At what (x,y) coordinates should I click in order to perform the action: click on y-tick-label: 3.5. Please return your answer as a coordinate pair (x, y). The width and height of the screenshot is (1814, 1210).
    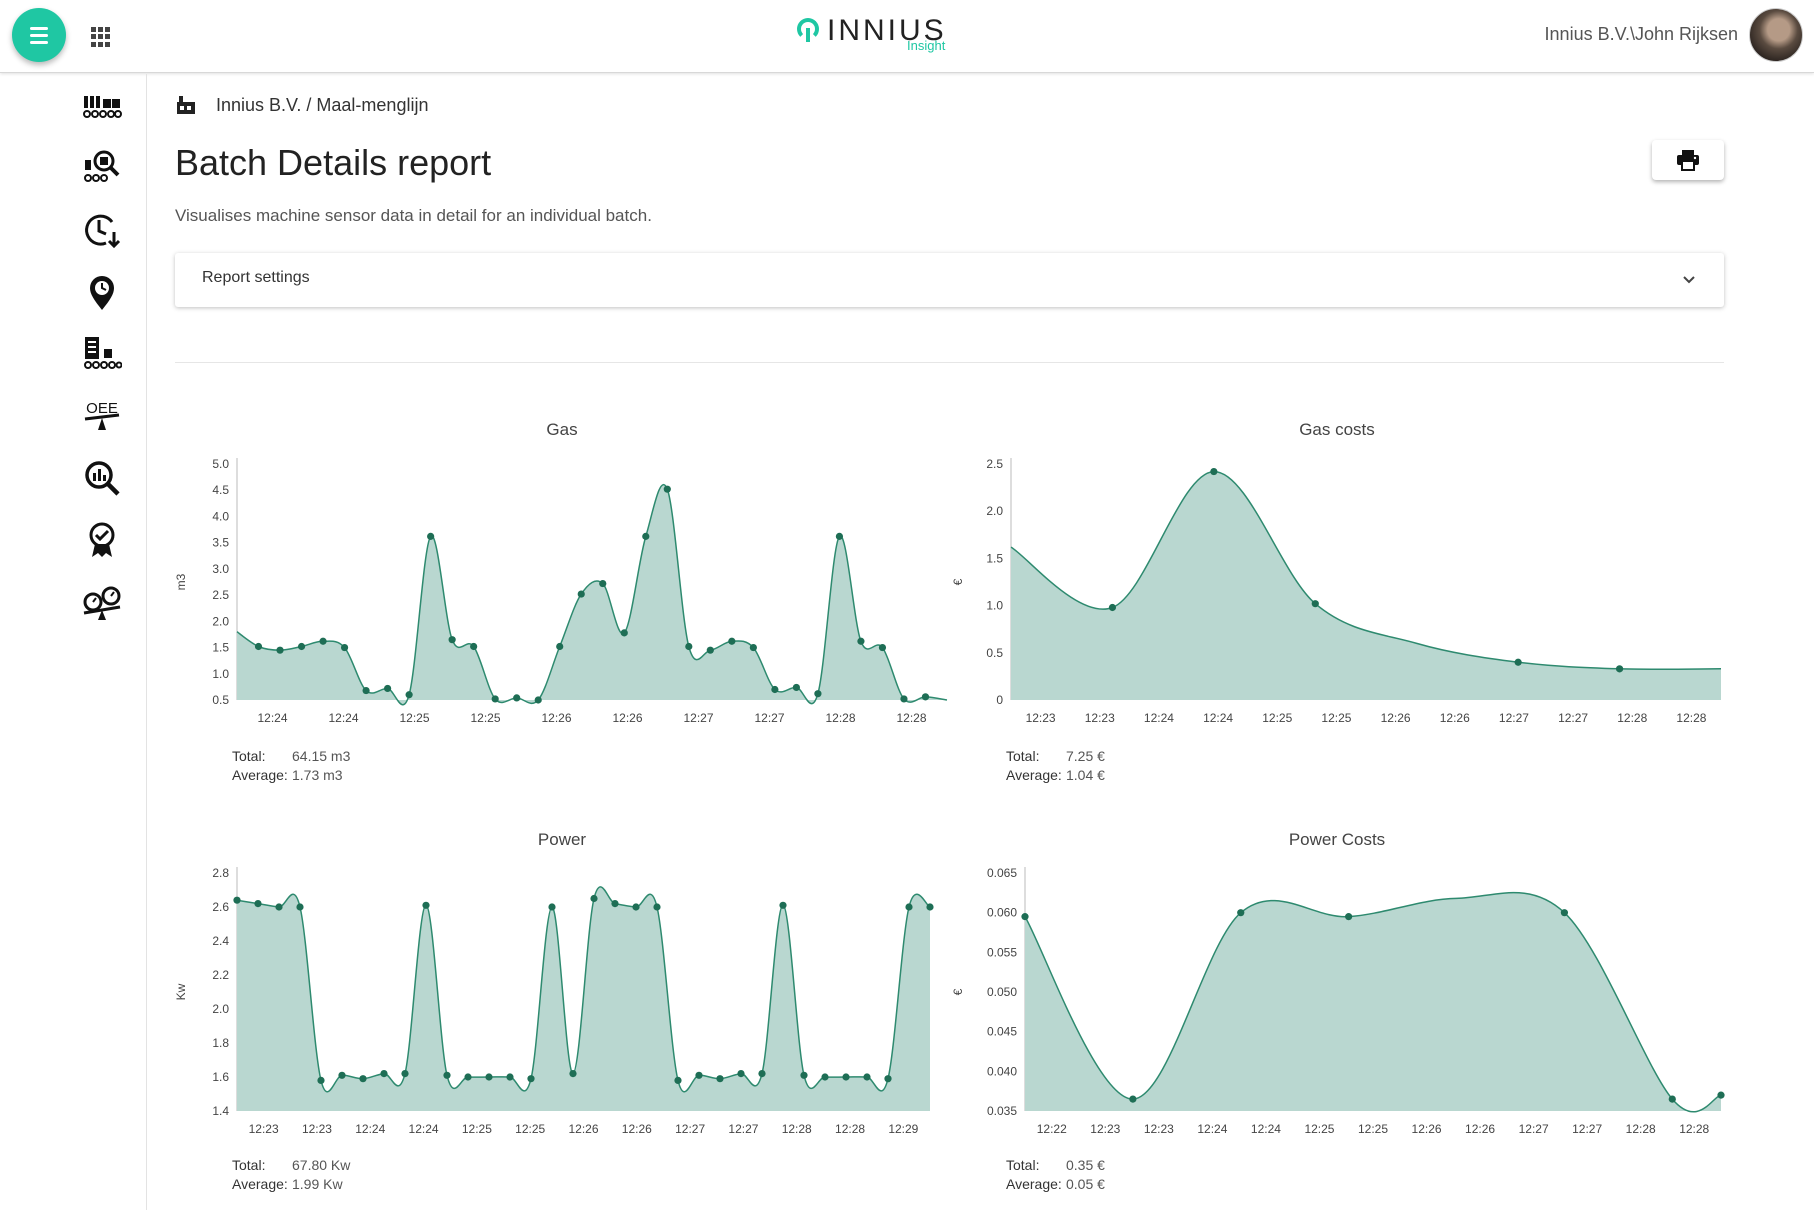
    Looking at the image, I should click on (220, 543).